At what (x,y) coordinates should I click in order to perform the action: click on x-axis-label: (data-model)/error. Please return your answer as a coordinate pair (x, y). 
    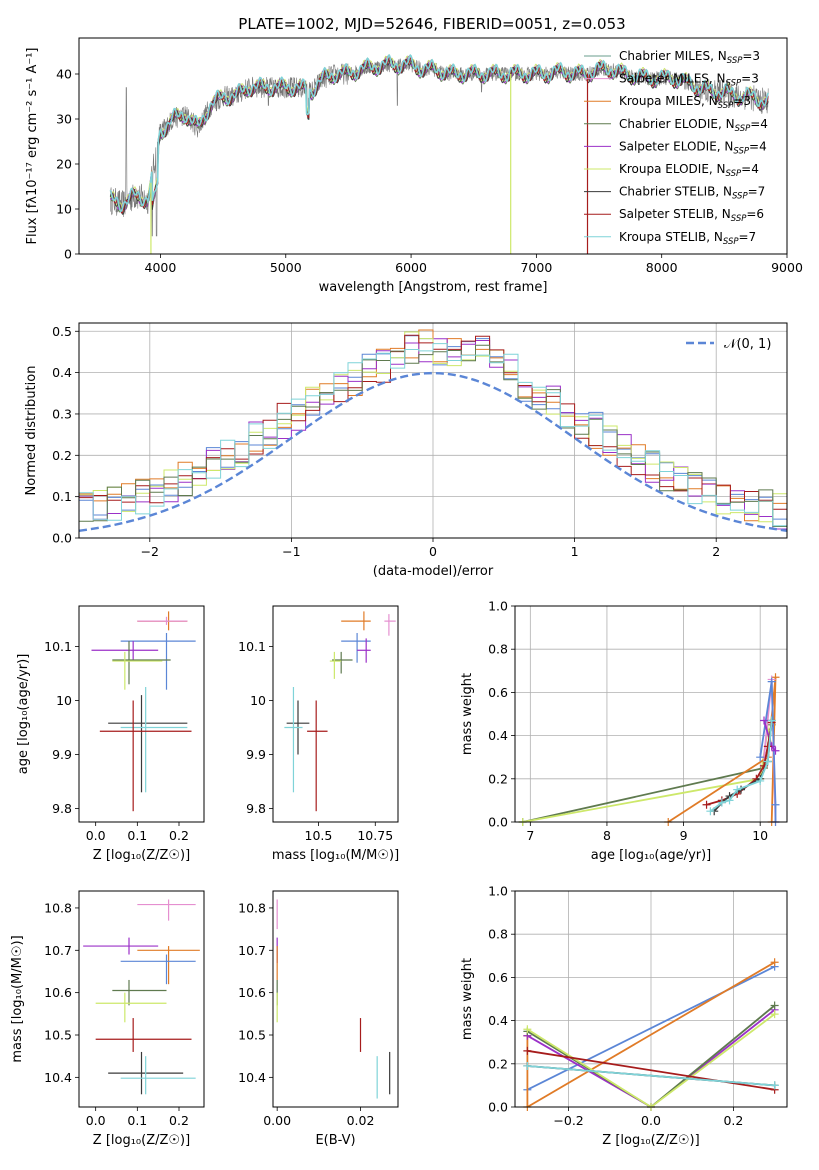
    Looking at the image, I should click on (433, 571).